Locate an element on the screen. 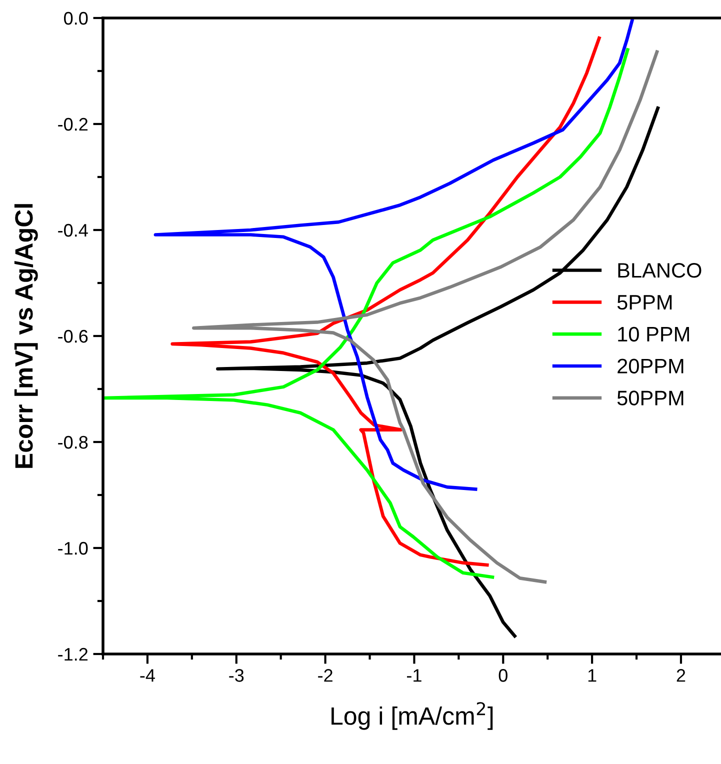 The width and height of the screenshot is (721, 764). y-tick-label: -1.0 is located at coordinates (73, 548).